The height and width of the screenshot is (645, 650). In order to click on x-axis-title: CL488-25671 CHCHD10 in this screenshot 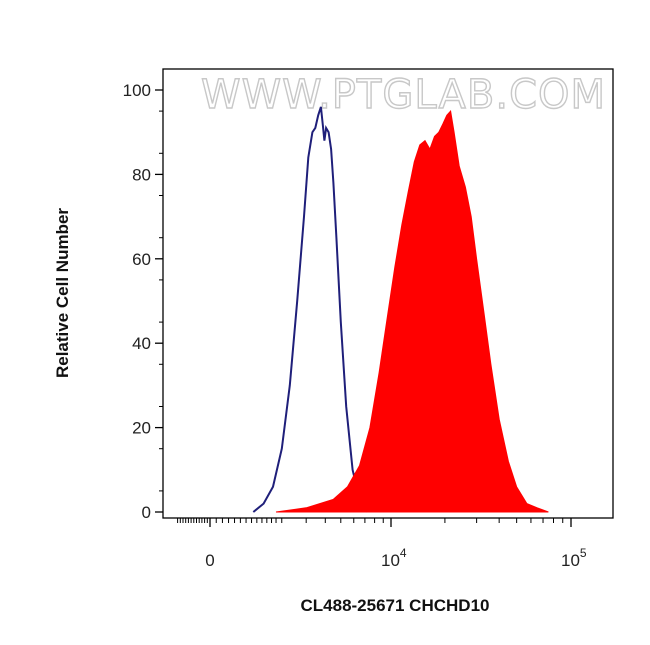, I will do `click(395, 605)`.